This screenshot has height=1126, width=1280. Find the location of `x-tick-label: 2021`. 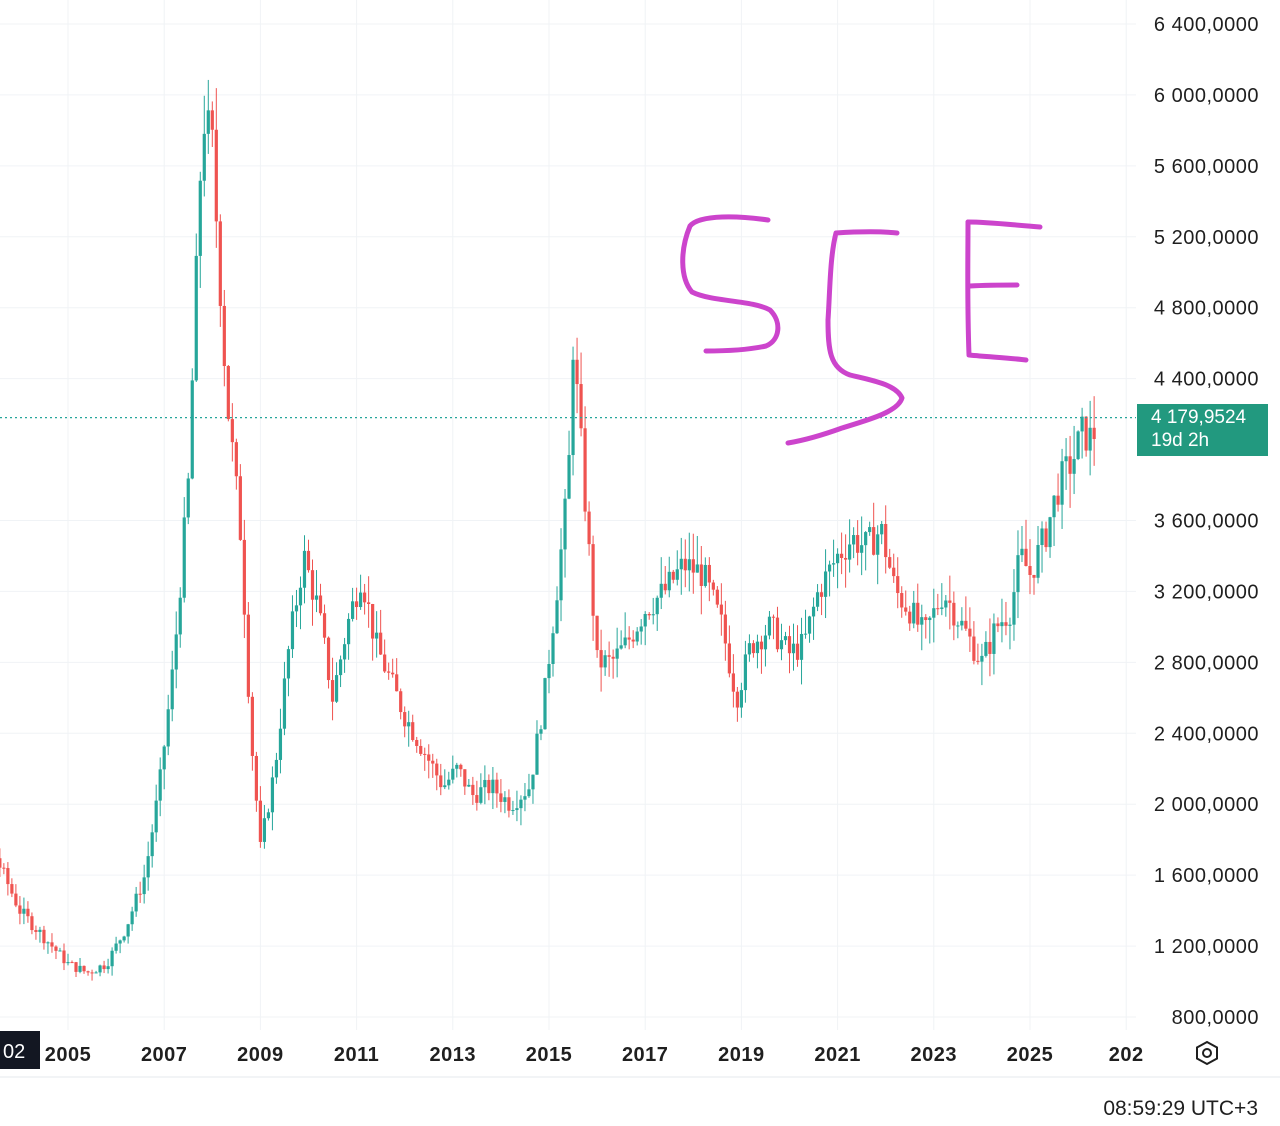

x-tick-label: 2021 is located at coordinates (837, 1055).